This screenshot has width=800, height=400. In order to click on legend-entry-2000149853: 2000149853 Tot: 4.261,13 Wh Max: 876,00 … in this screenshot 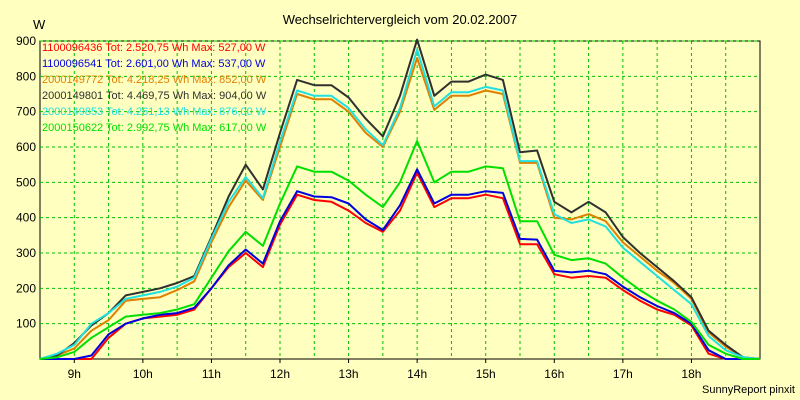, I will do `click(154, 112)`.